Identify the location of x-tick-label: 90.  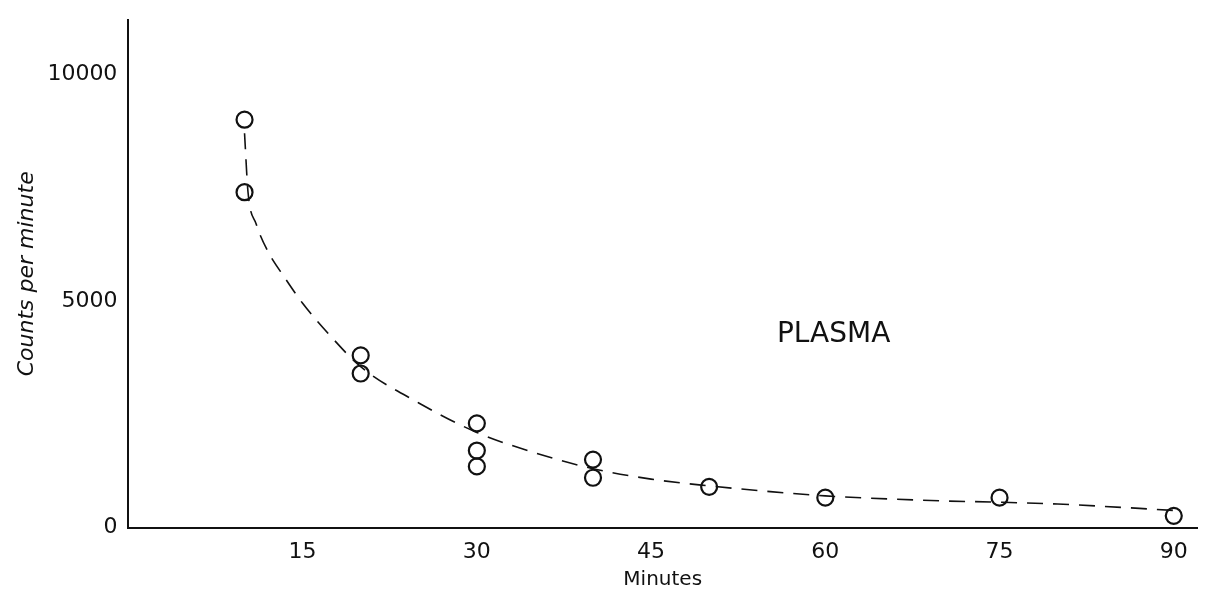
(1173, 550).